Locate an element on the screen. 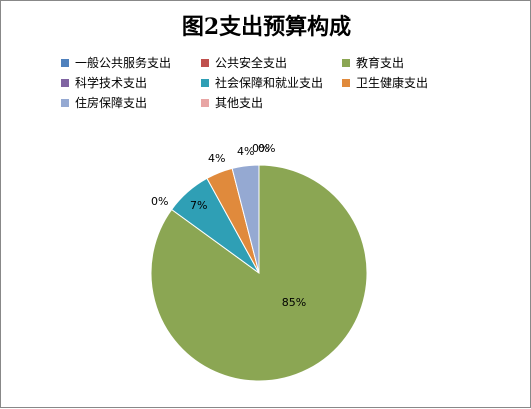  data-label-education: 85% is located at coordinates (294, 302).